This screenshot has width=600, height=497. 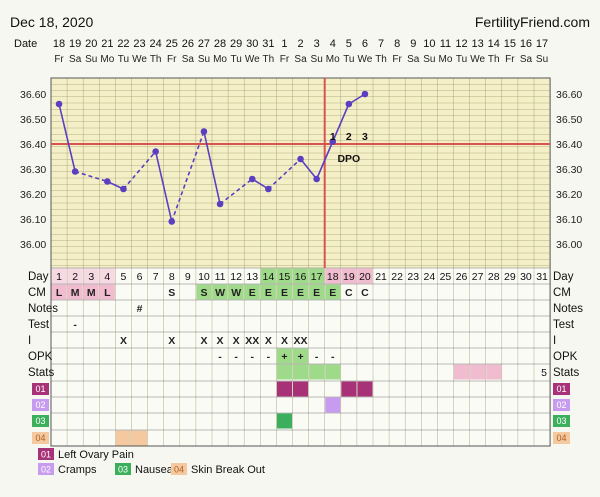 I want to click on cycle-day: 20, so click(x=365, y=277).